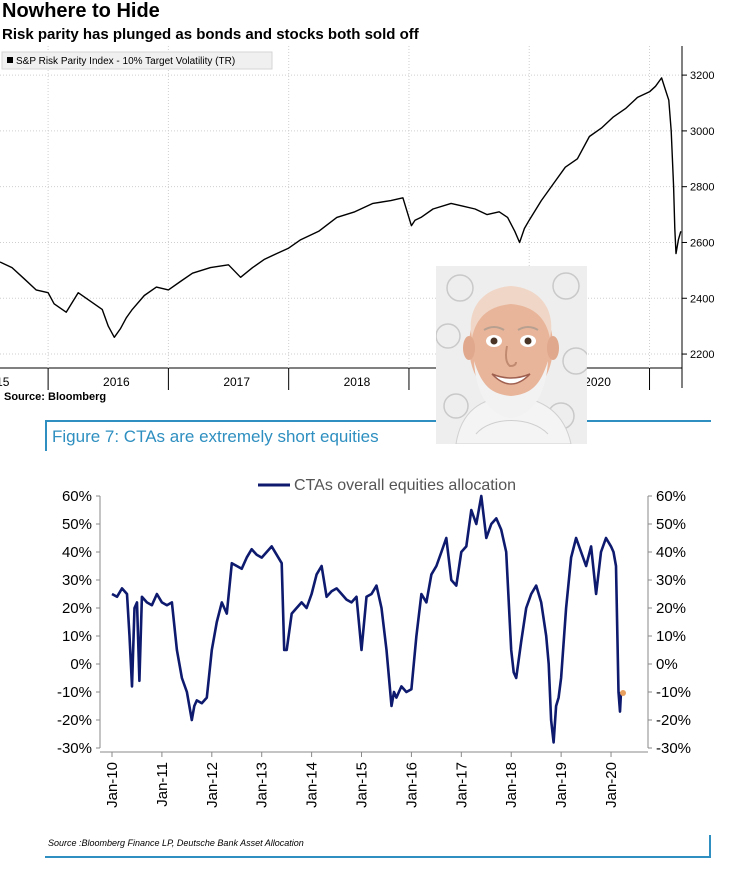  Describe the element at coordinates (671, 580) in the screenshot. I see `y-tick-label-right: 30%` at that location.